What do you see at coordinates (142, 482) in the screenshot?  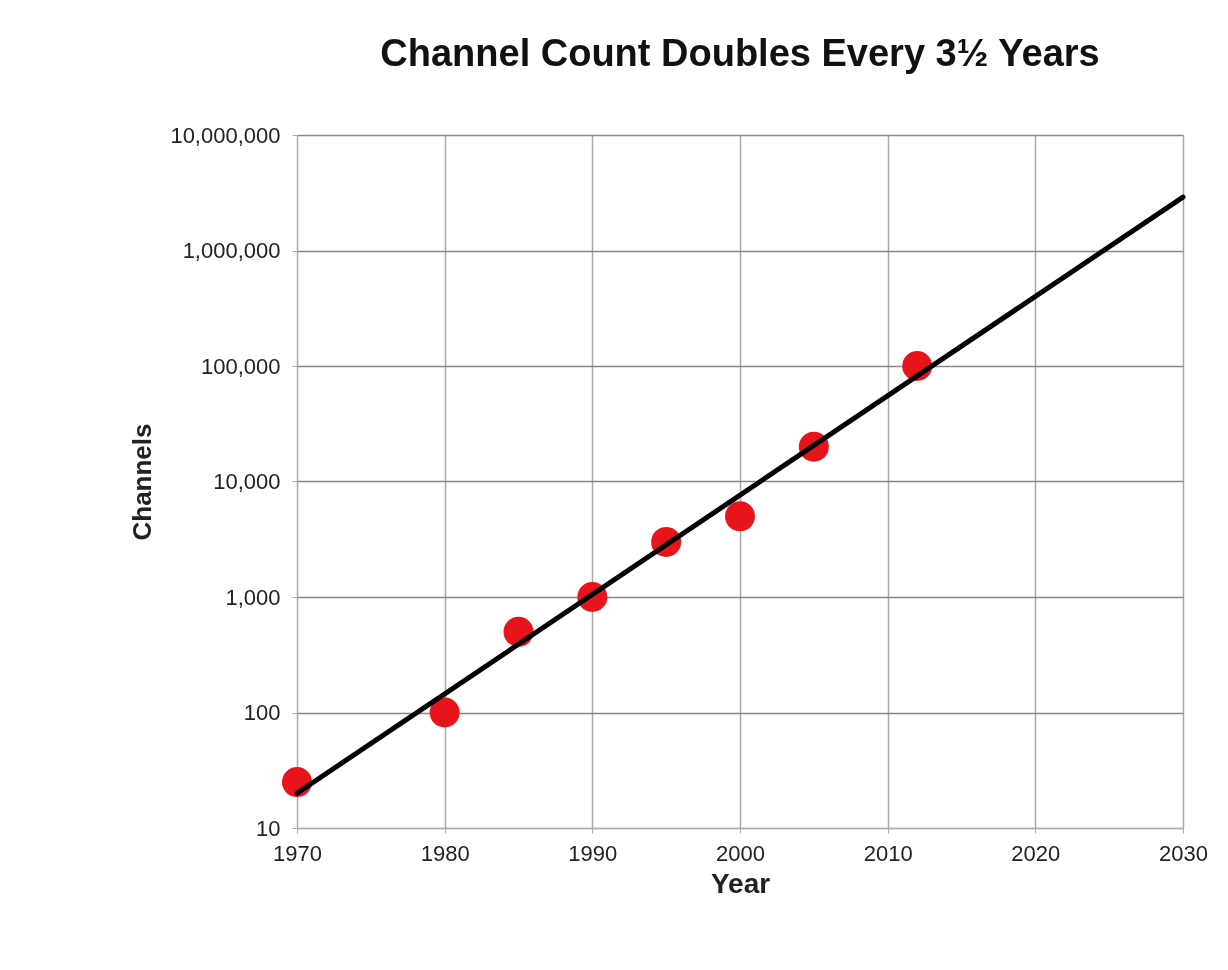 I see `y-axis-title: Channels` at bounding box center [142, 482].